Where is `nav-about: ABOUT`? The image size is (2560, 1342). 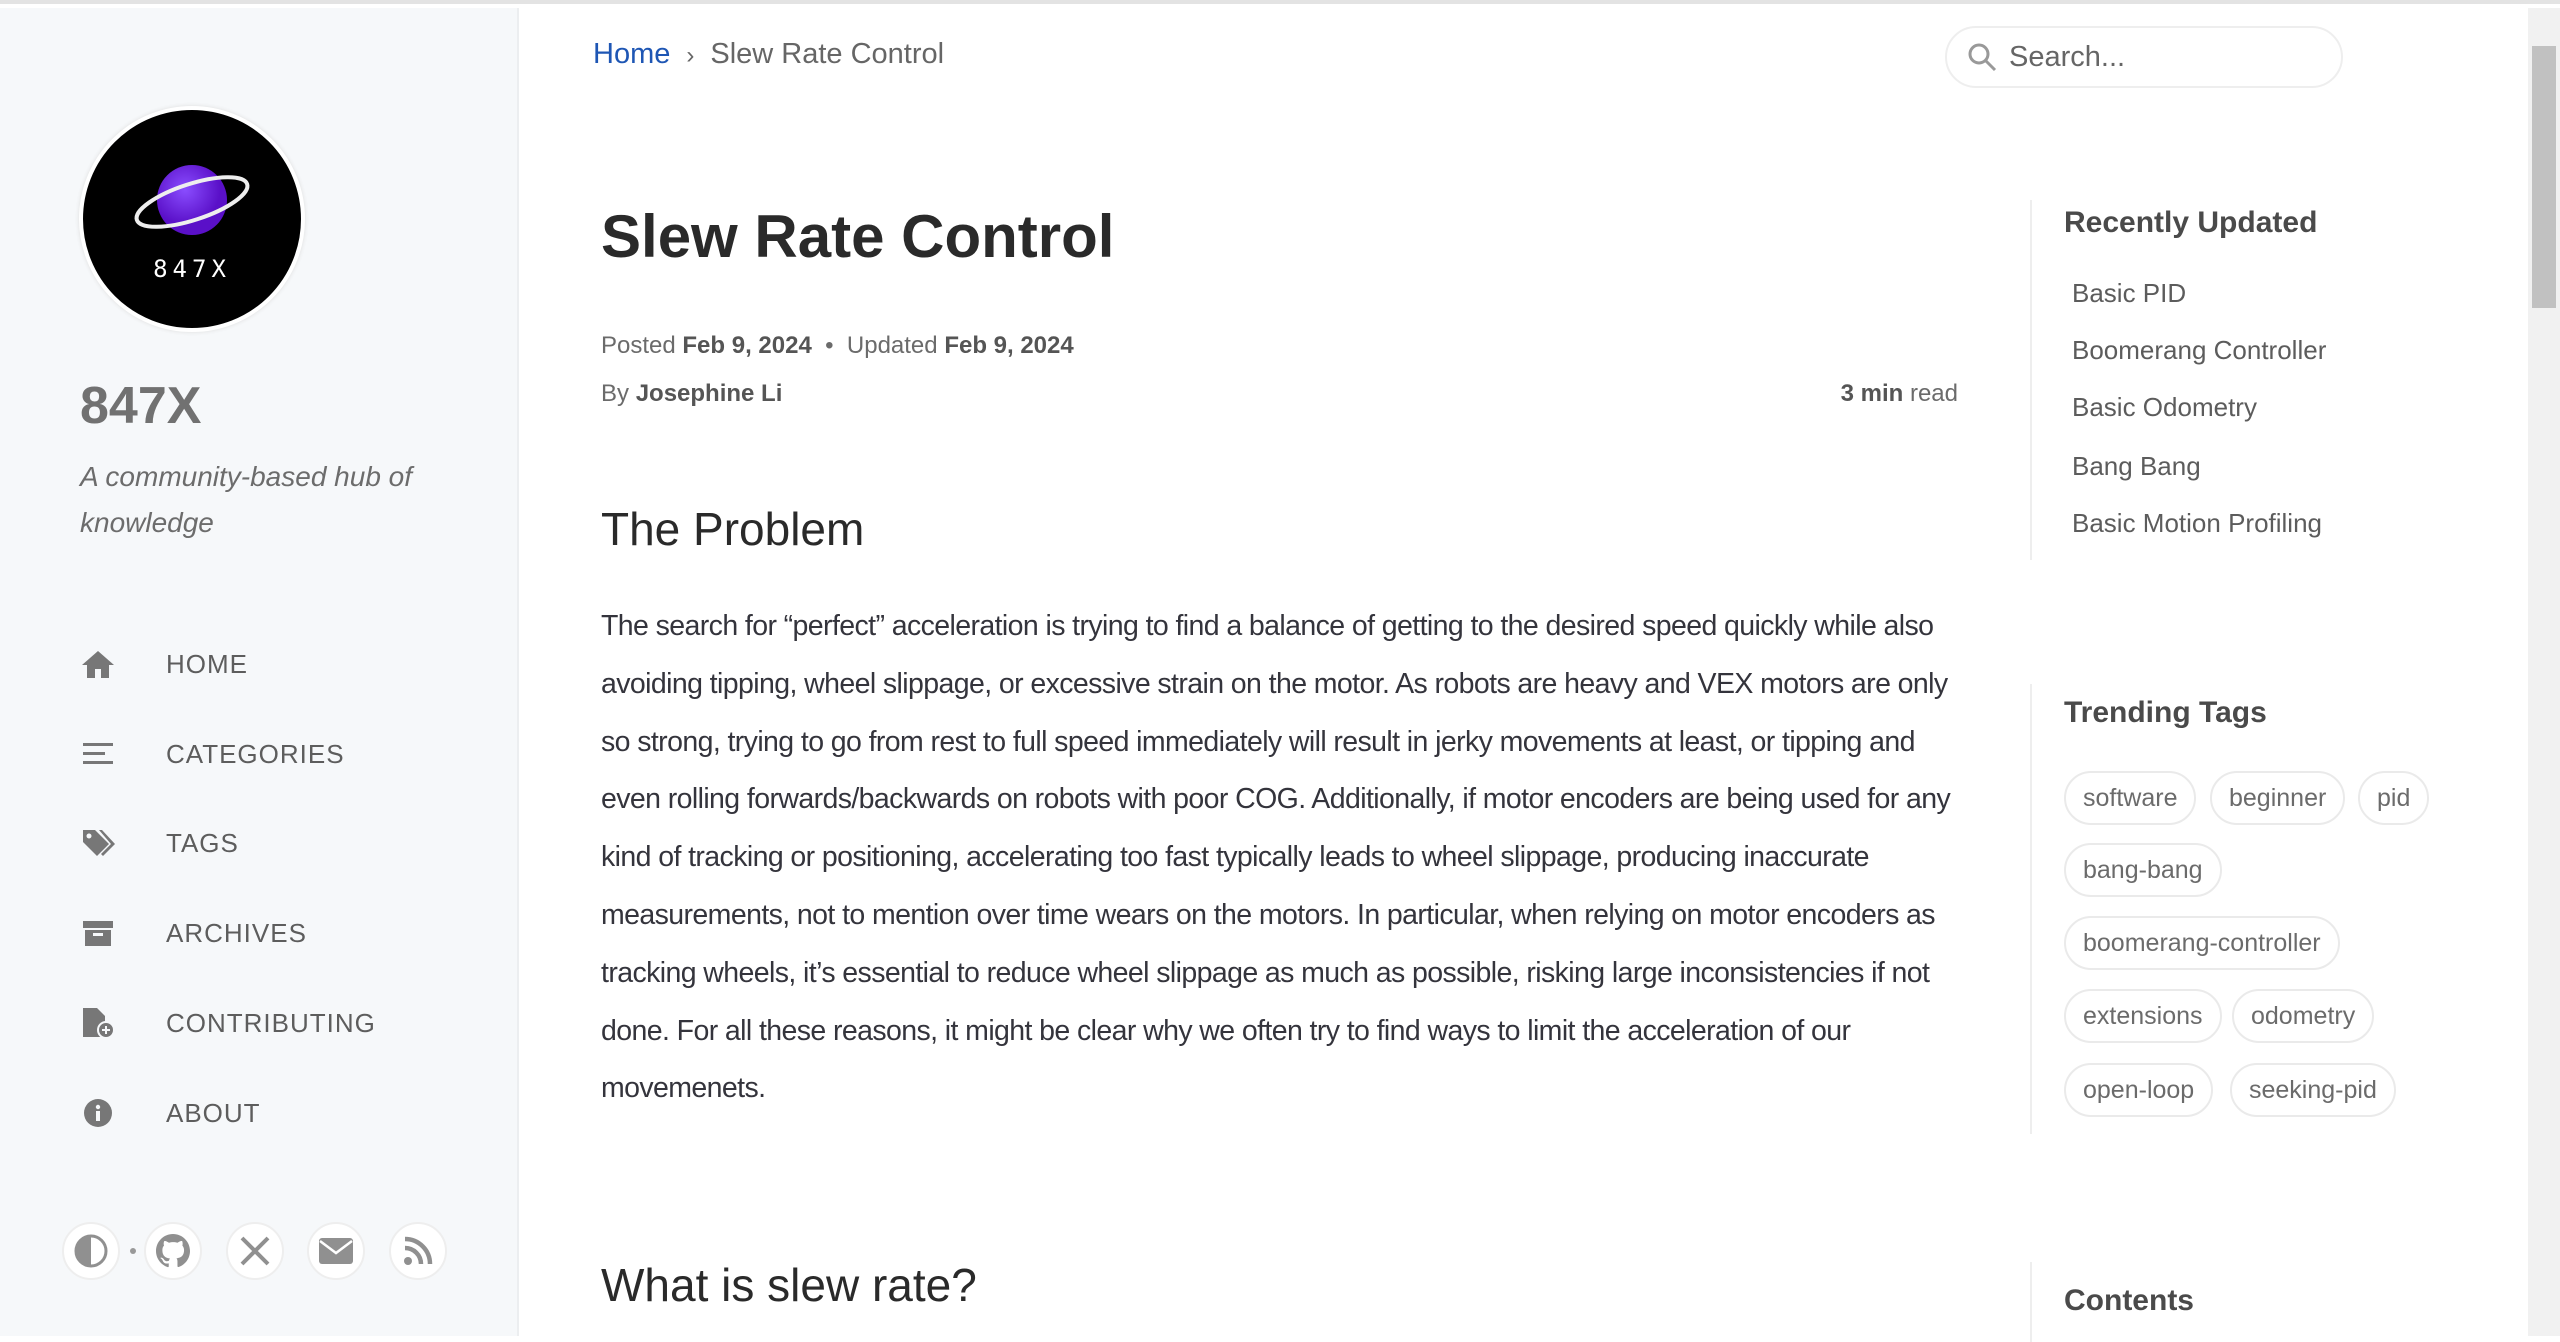 nav-about: ABOUT is located at coordinates (170, 1113).